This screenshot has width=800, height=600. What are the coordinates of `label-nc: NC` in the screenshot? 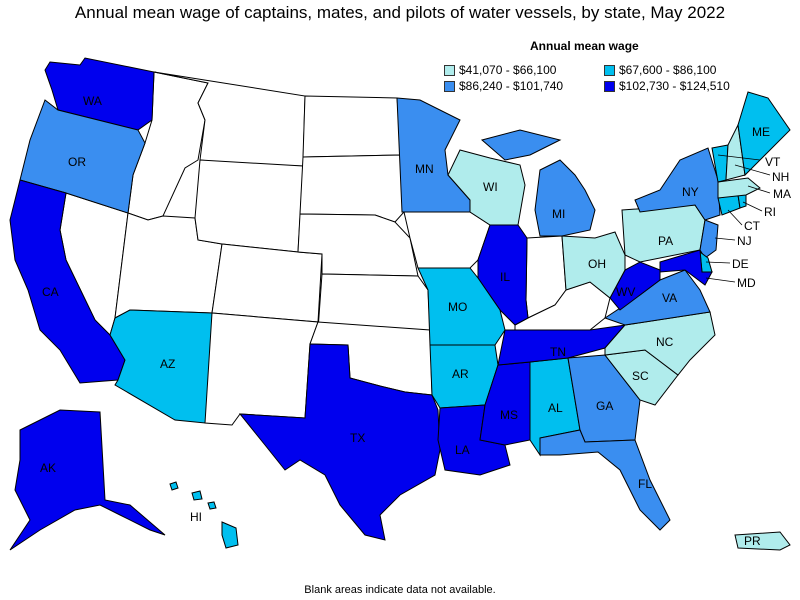 It's located at (665, 342).